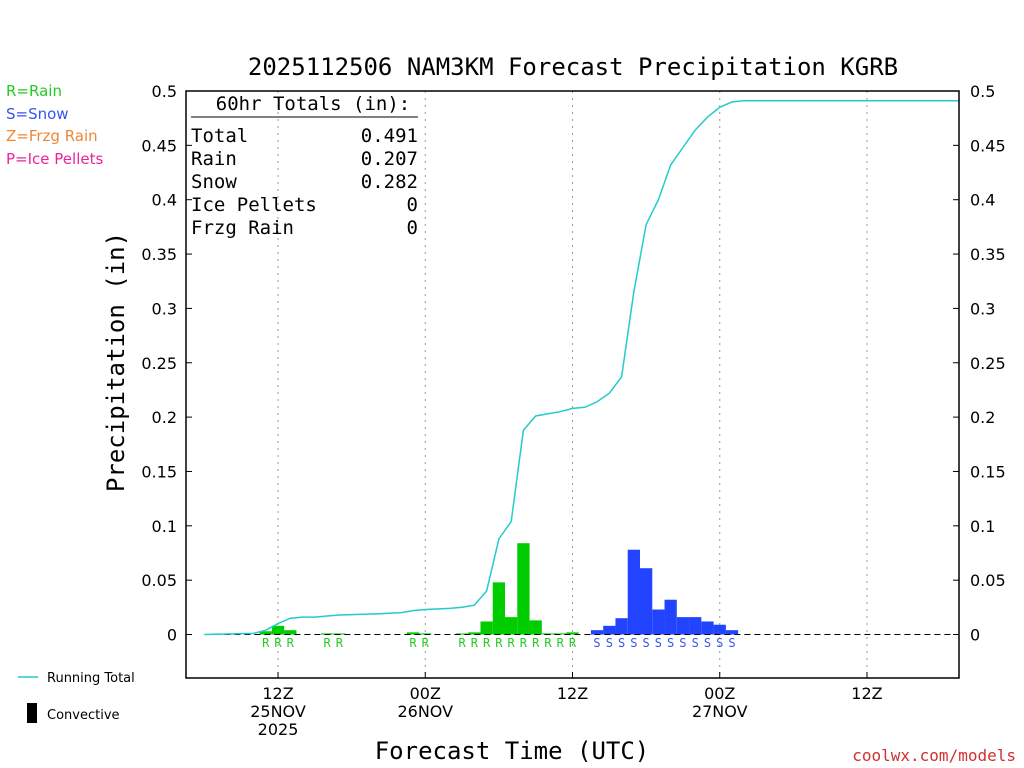 The width and height of the screenshot is (1024, 768). What do you see at coordinates (621, 643) in the screenshot?
I see `type-code-19: S` at bounding box center [621, 643].